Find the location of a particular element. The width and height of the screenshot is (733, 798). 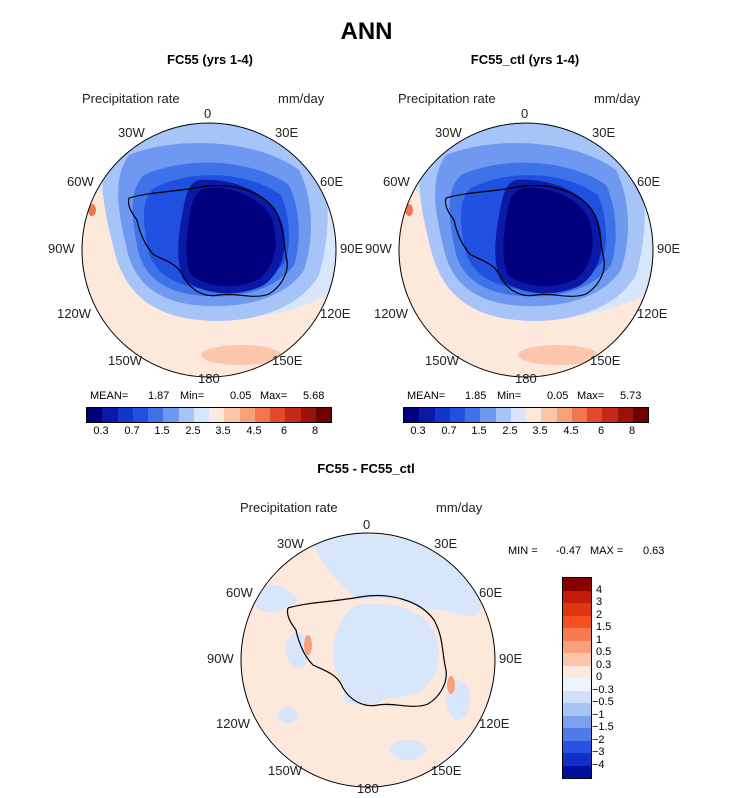

diff-lon-90e: 90E is located at coordinates (511, 658).